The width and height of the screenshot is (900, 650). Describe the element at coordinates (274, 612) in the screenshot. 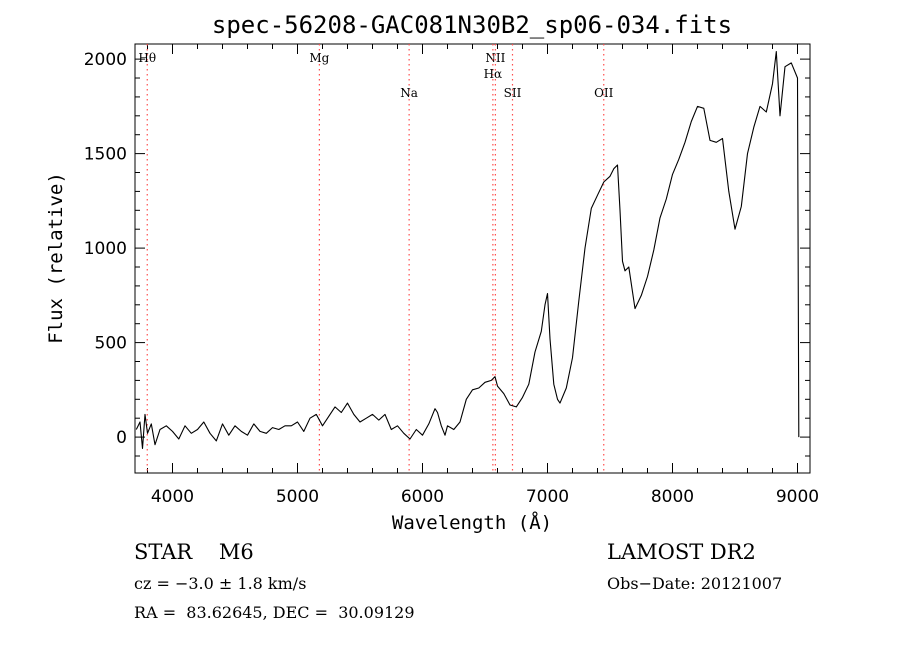

I see `coordinates-label: RA = 83.62645, DEC = 30.09129` at that location.